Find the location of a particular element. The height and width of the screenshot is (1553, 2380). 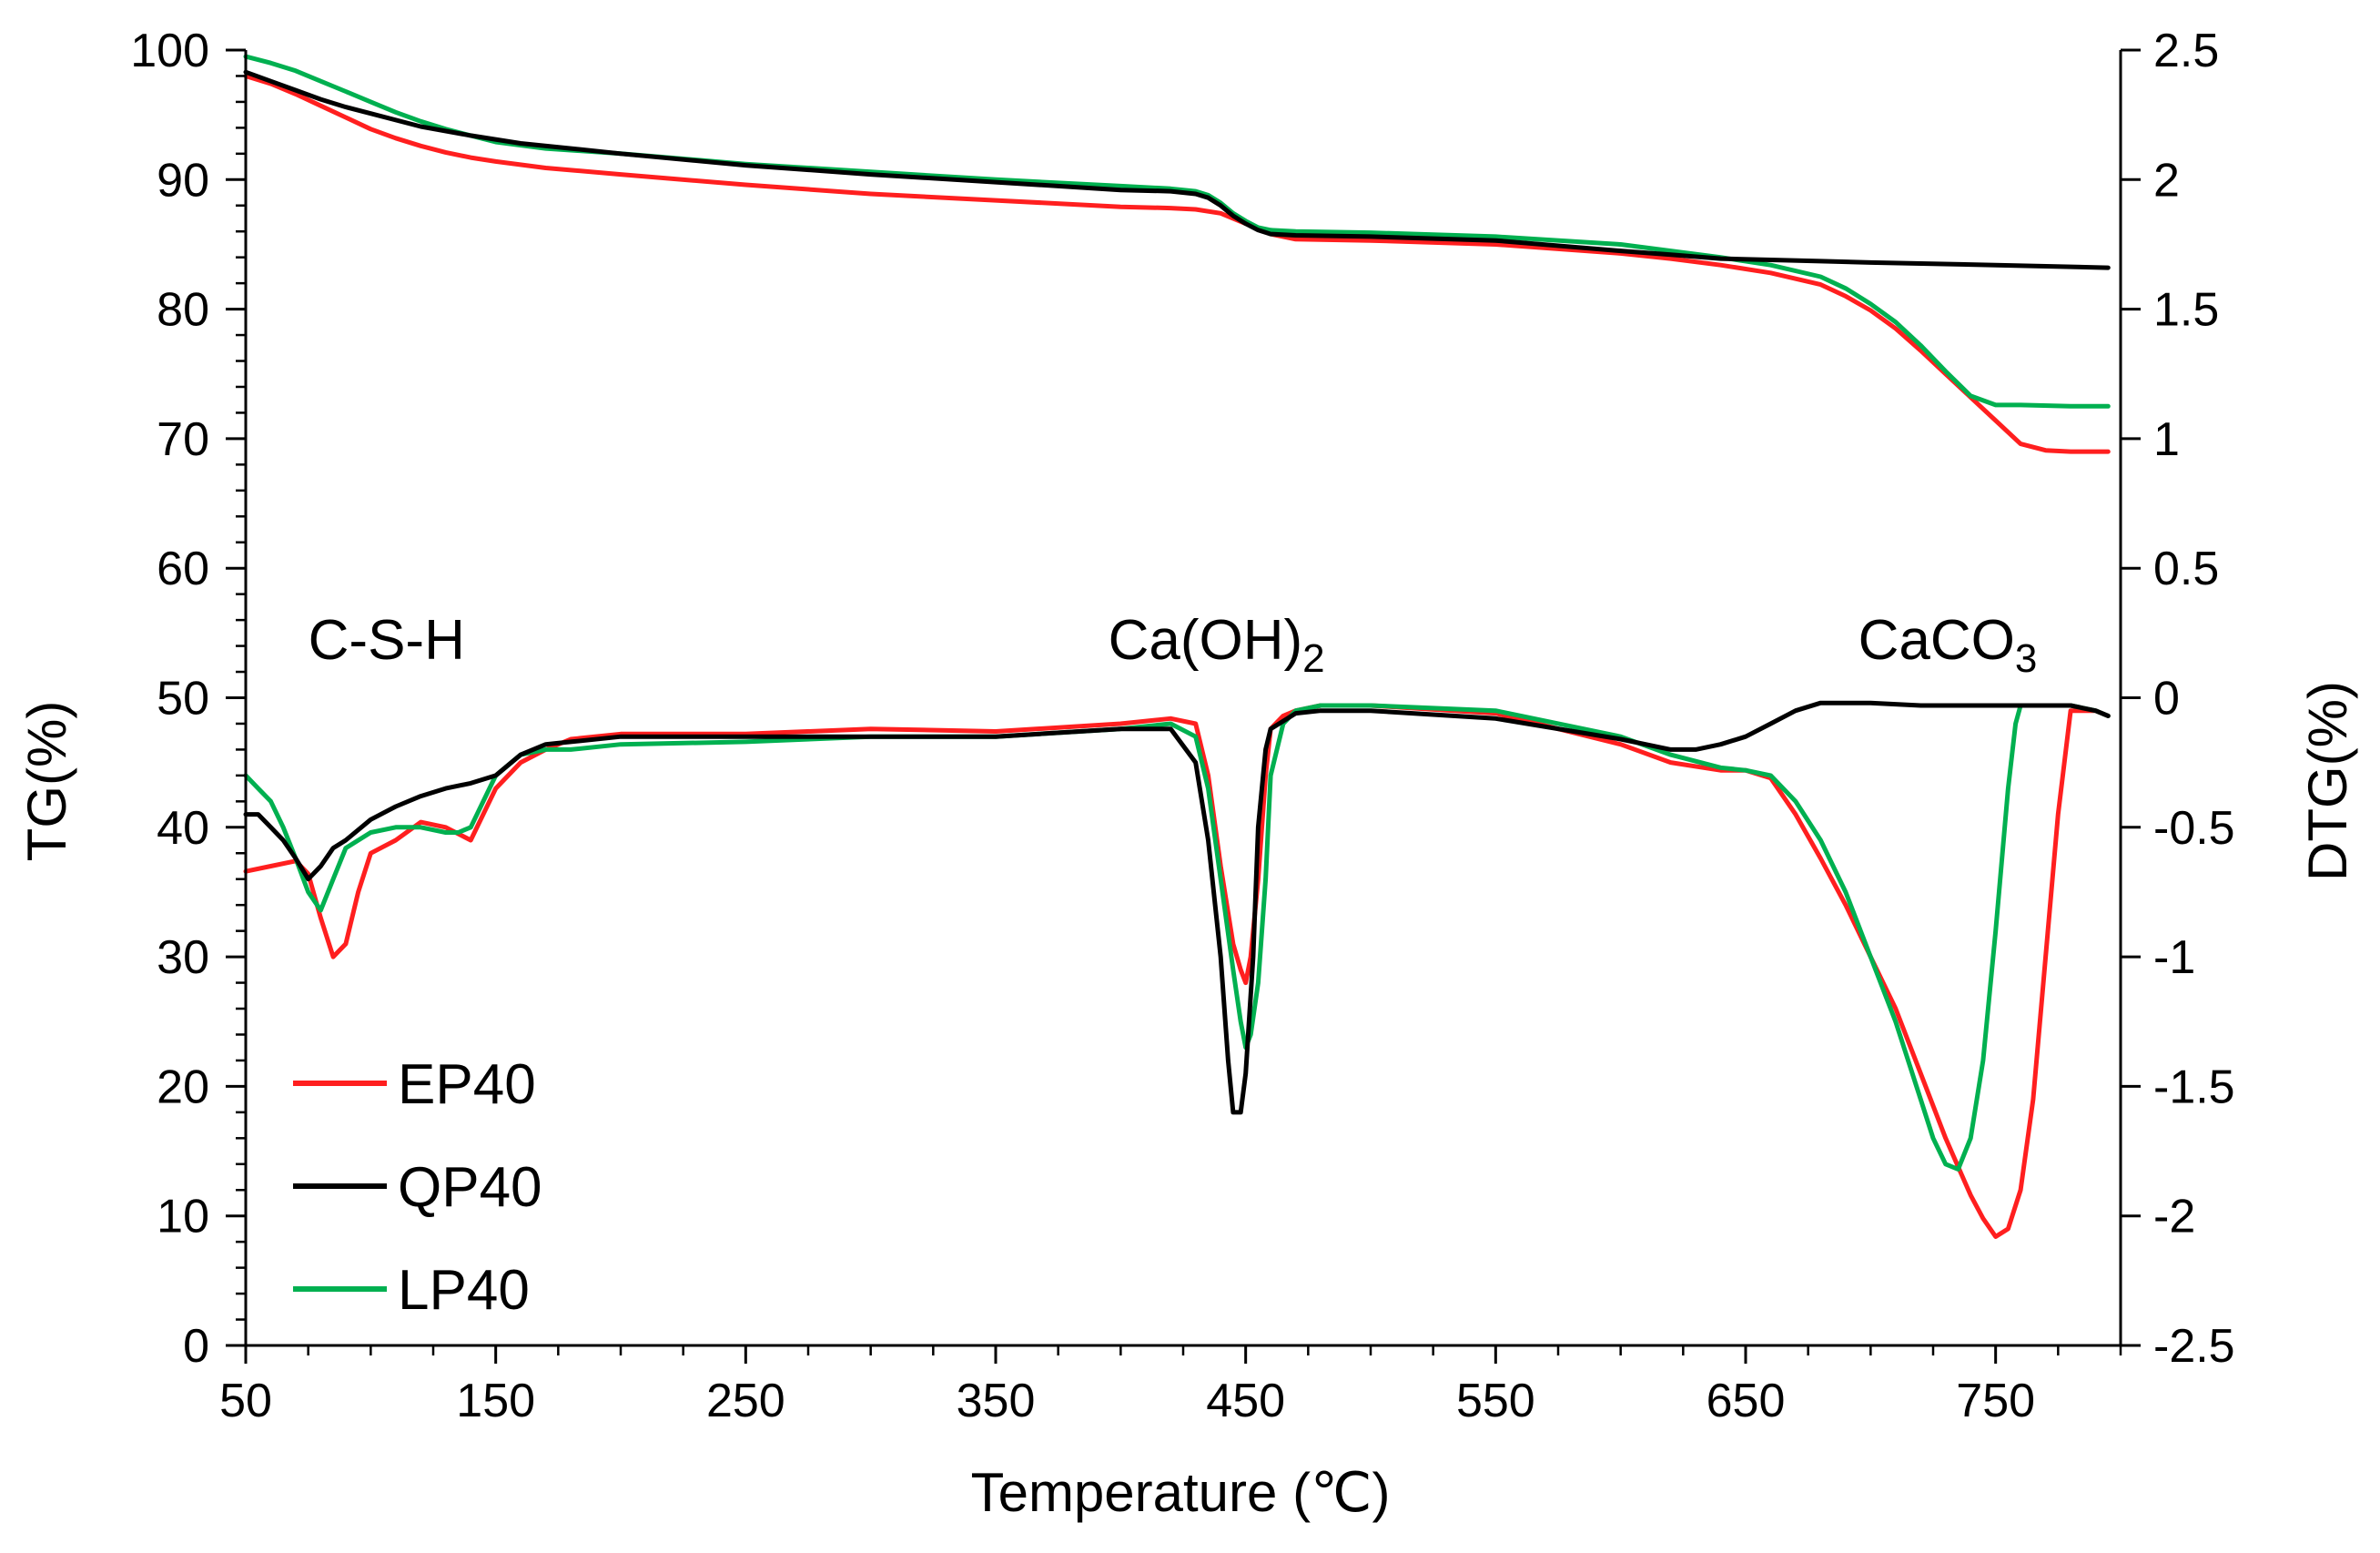

y-left-tick-label: 50 is located at coordinates (183, 699).